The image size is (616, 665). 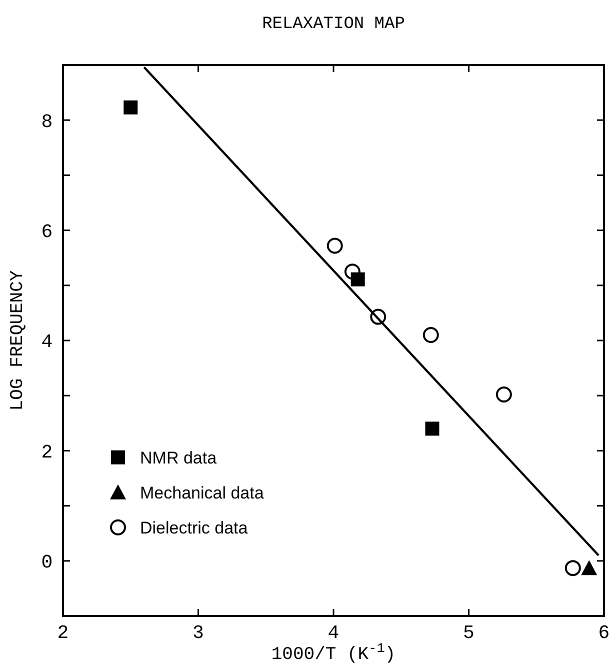 What do you see at coordinates (604, 633) in the screenshot?
I see `x-tick-label: 6` at bounding box center [604, 633].